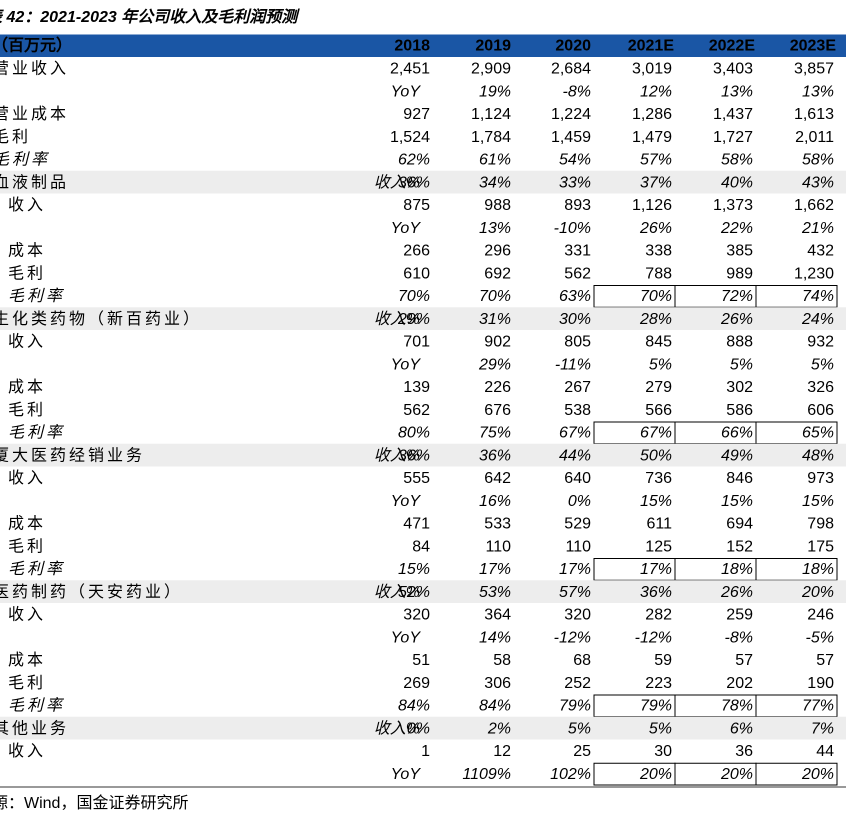 The height and width of the screenshot is (822, 846). Describe the element at coordinates (34, 114) in the screenshot. I see `row-label: 营业成本` at that location.